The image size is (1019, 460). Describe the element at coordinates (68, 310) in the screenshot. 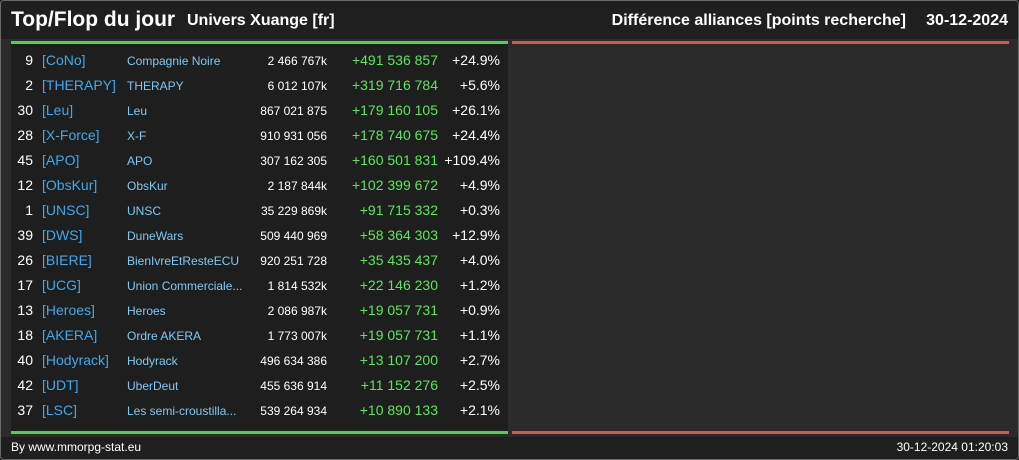

I see `alliance-tag-link: [Heroes]` at that location.